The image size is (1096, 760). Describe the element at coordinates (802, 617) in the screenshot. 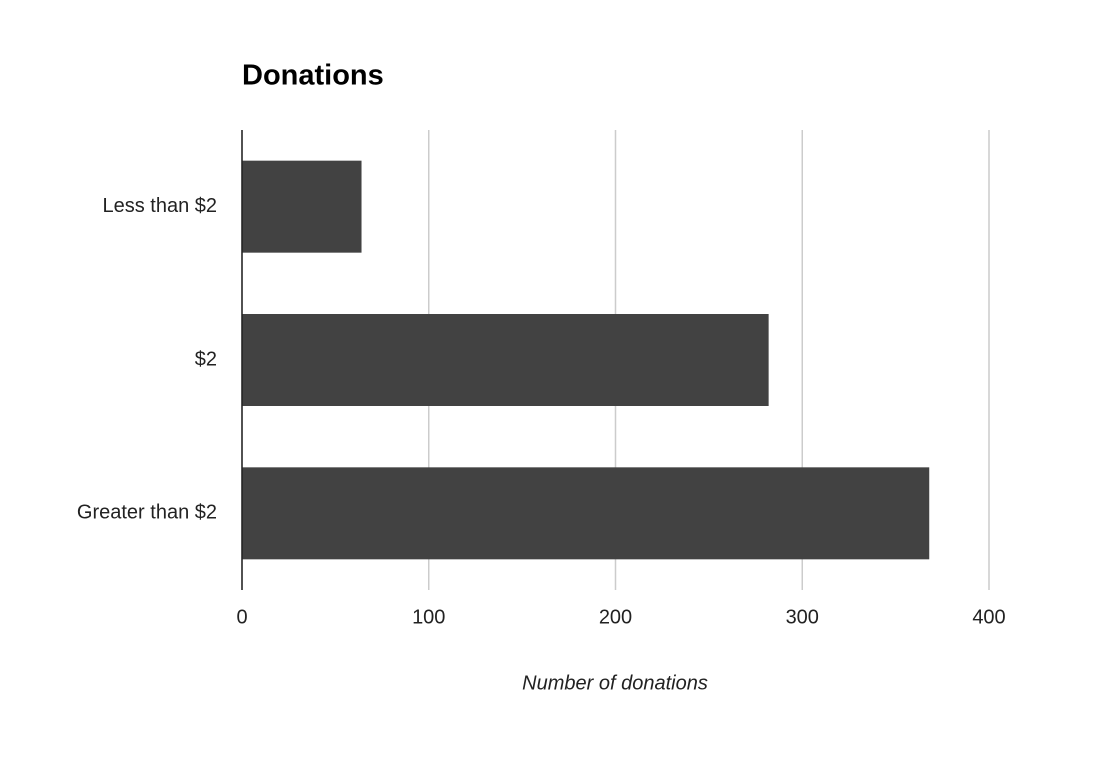

I see `x-tick-label: 300` at that location.